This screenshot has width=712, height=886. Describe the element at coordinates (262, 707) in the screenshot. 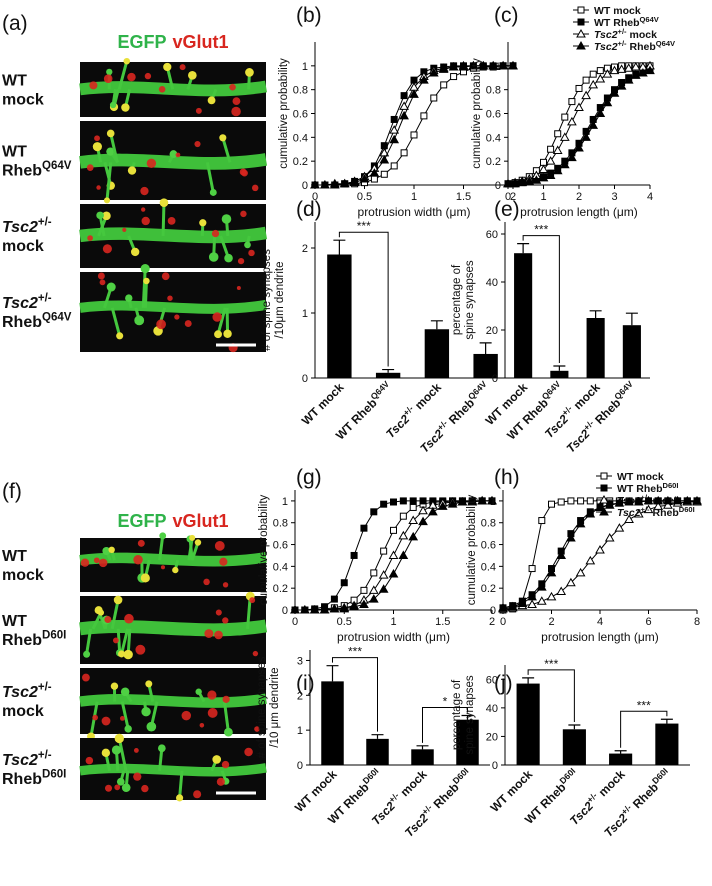

I see `y-axis-label: # of spine synapses` at that location.